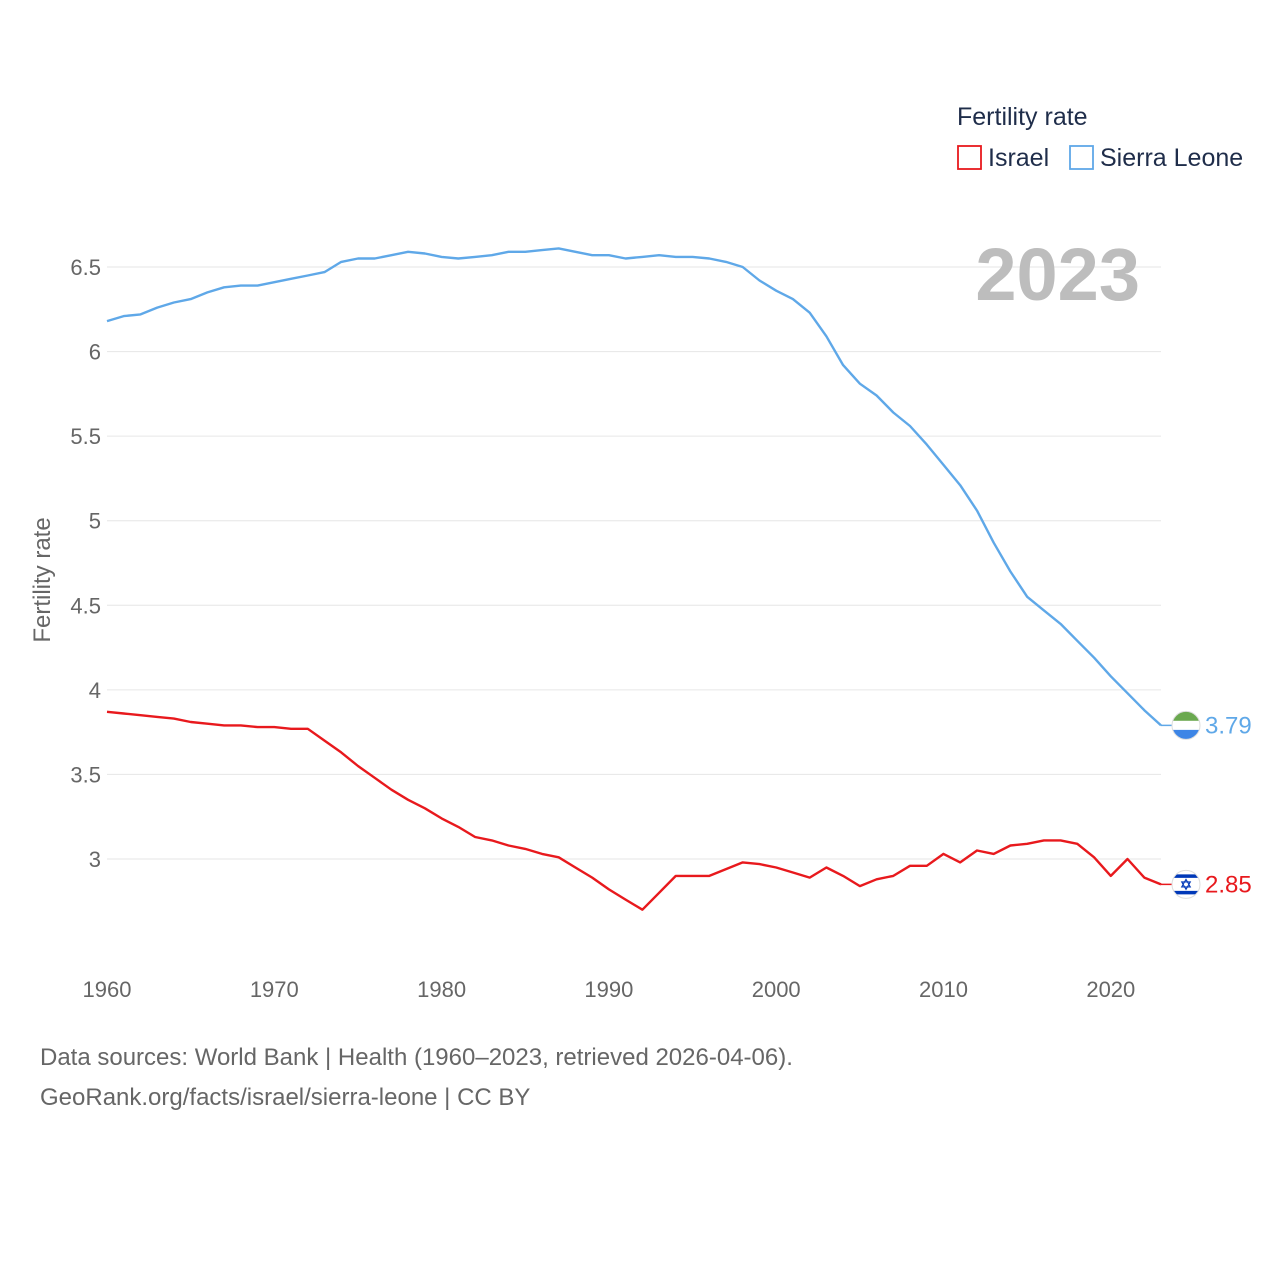 This screenshot has height=1280, width=1280. What do you see at coordinates (85, 267) in the screenshot?
I see `y-tick-label: 6.5` at bounding box center [85, 267].